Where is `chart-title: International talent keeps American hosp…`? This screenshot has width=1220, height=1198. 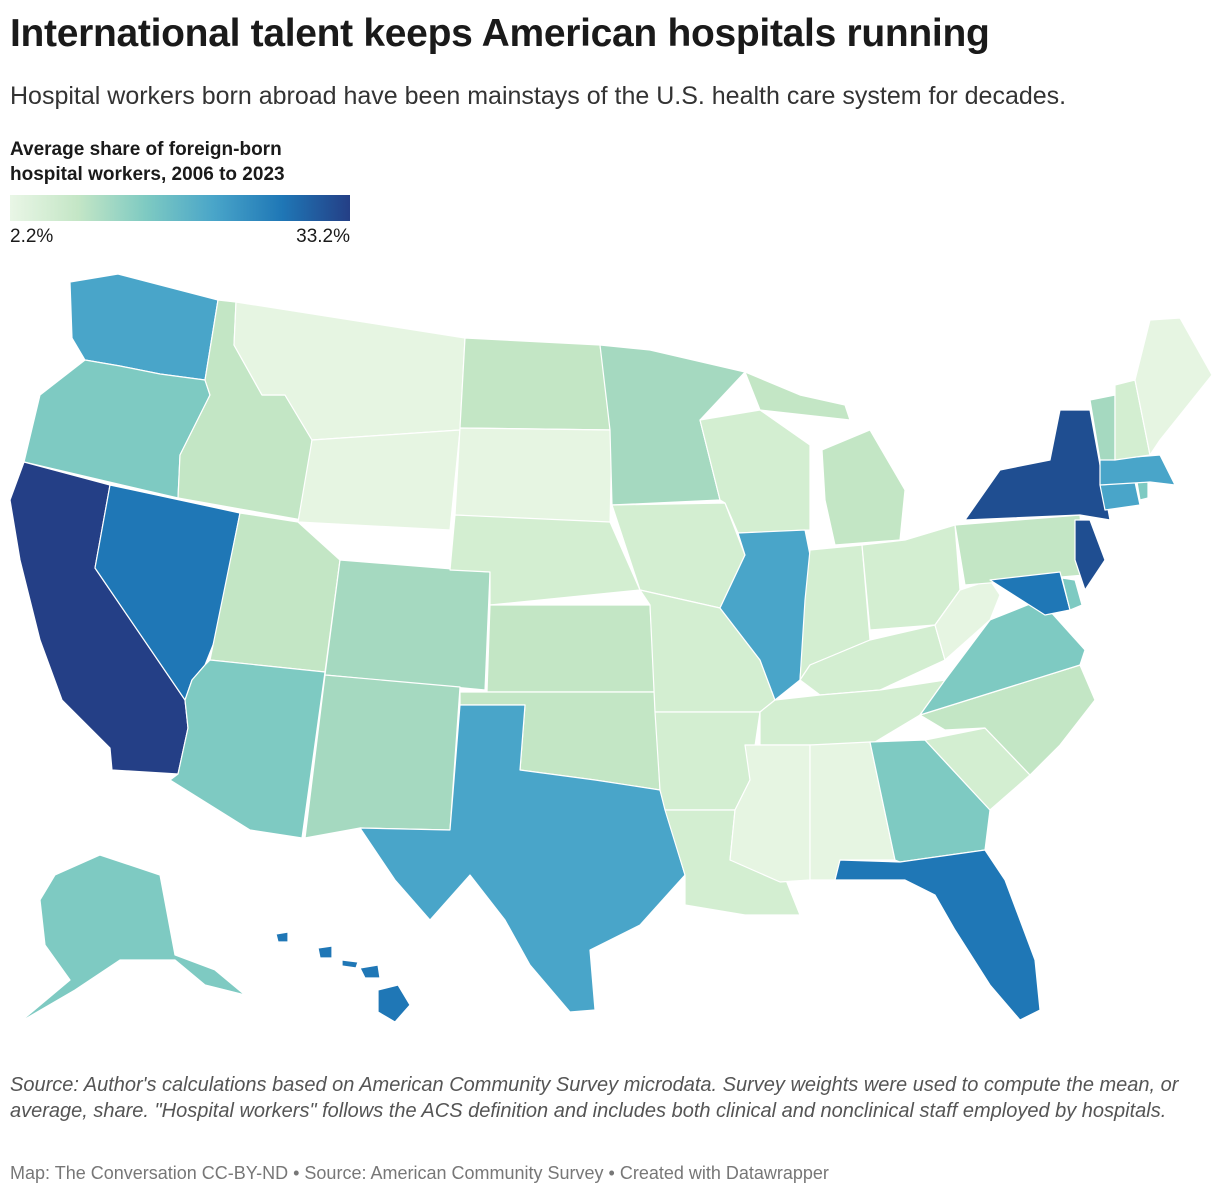
chart-title: International talent keeps American hosp… is located at coordinates (500, 33).